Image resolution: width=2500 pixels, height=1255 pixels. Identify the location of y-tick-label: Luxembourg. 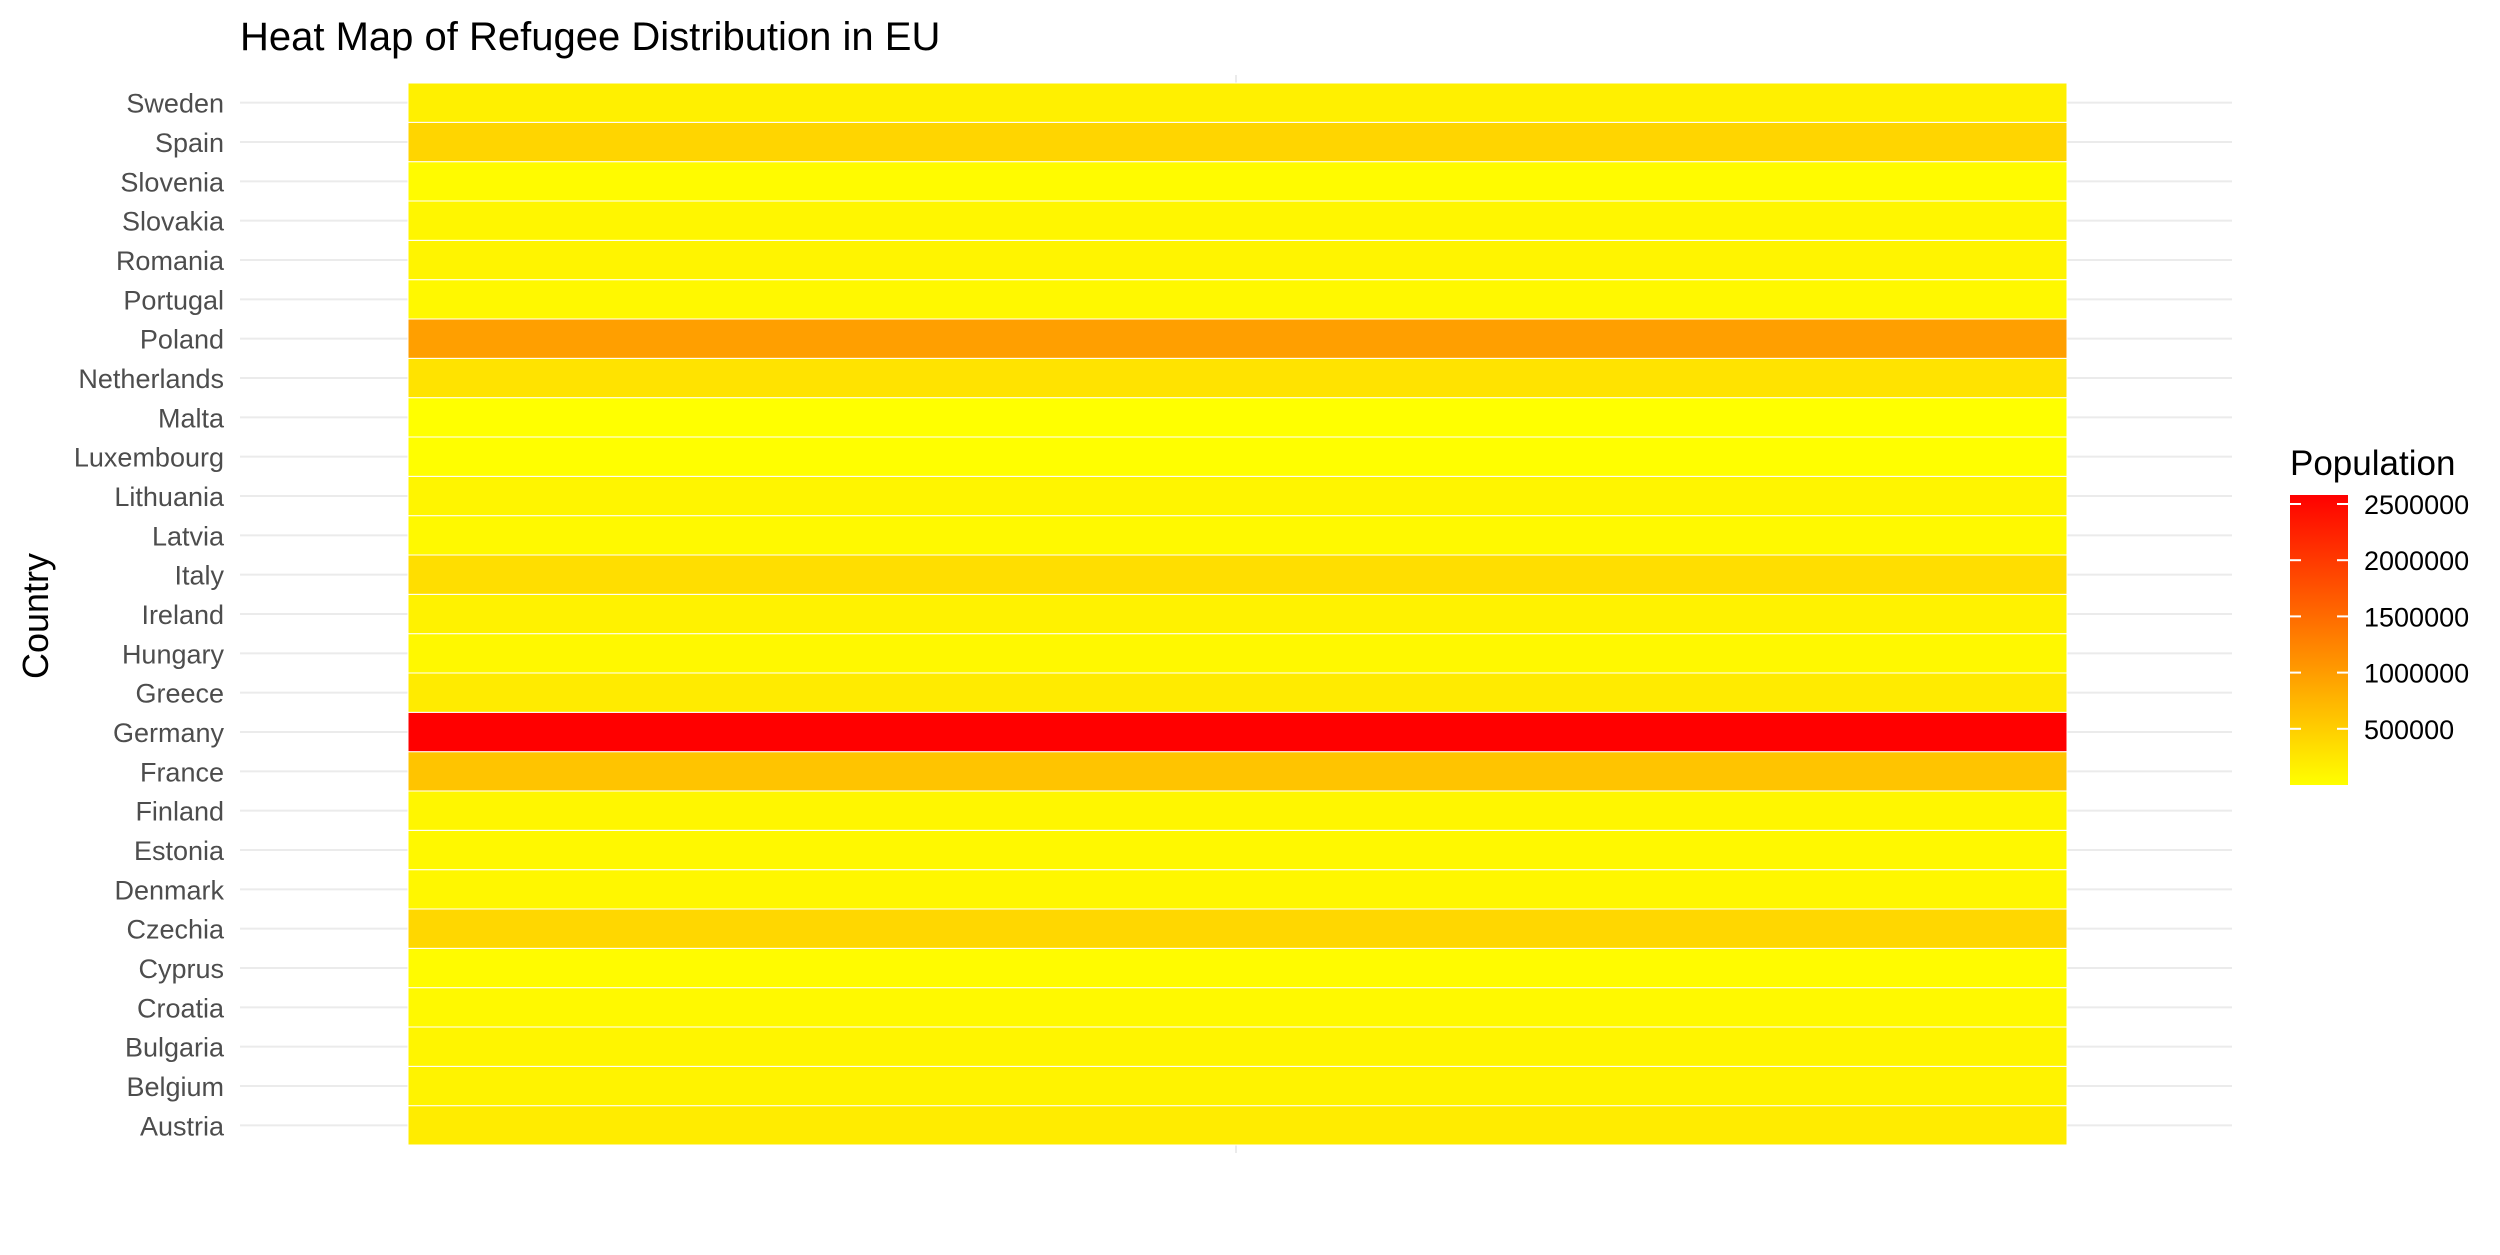
(149, 458).